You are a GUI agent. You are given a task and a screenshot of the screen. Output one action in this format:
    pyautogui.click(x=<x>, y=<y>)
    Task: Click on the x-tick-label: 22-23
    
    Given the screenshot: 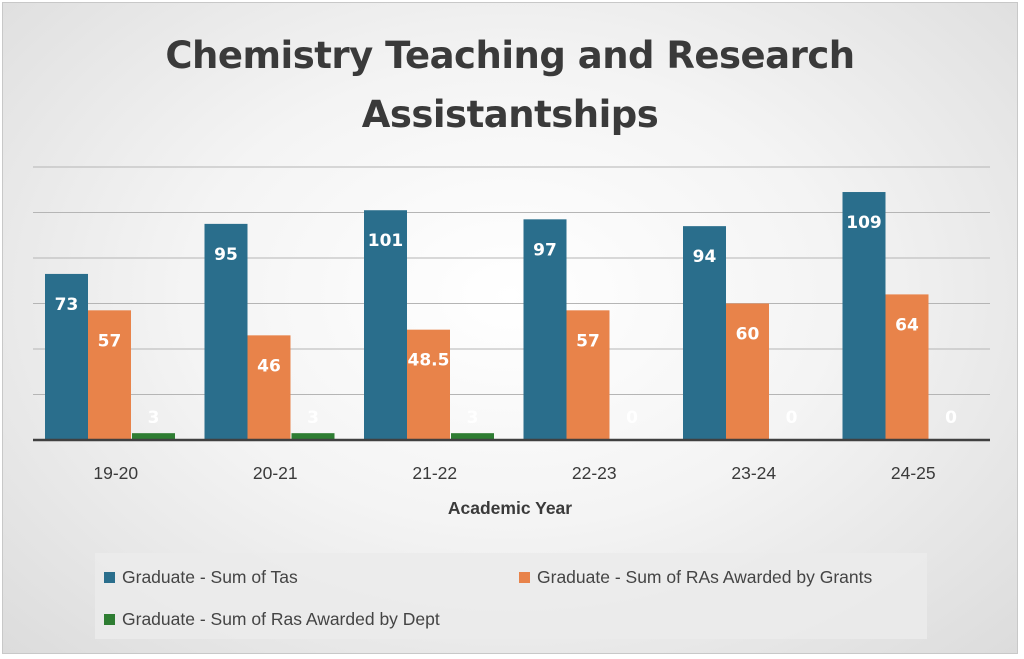 What is the action you would take?
    pyautogui.click(x=594, y=473)
    